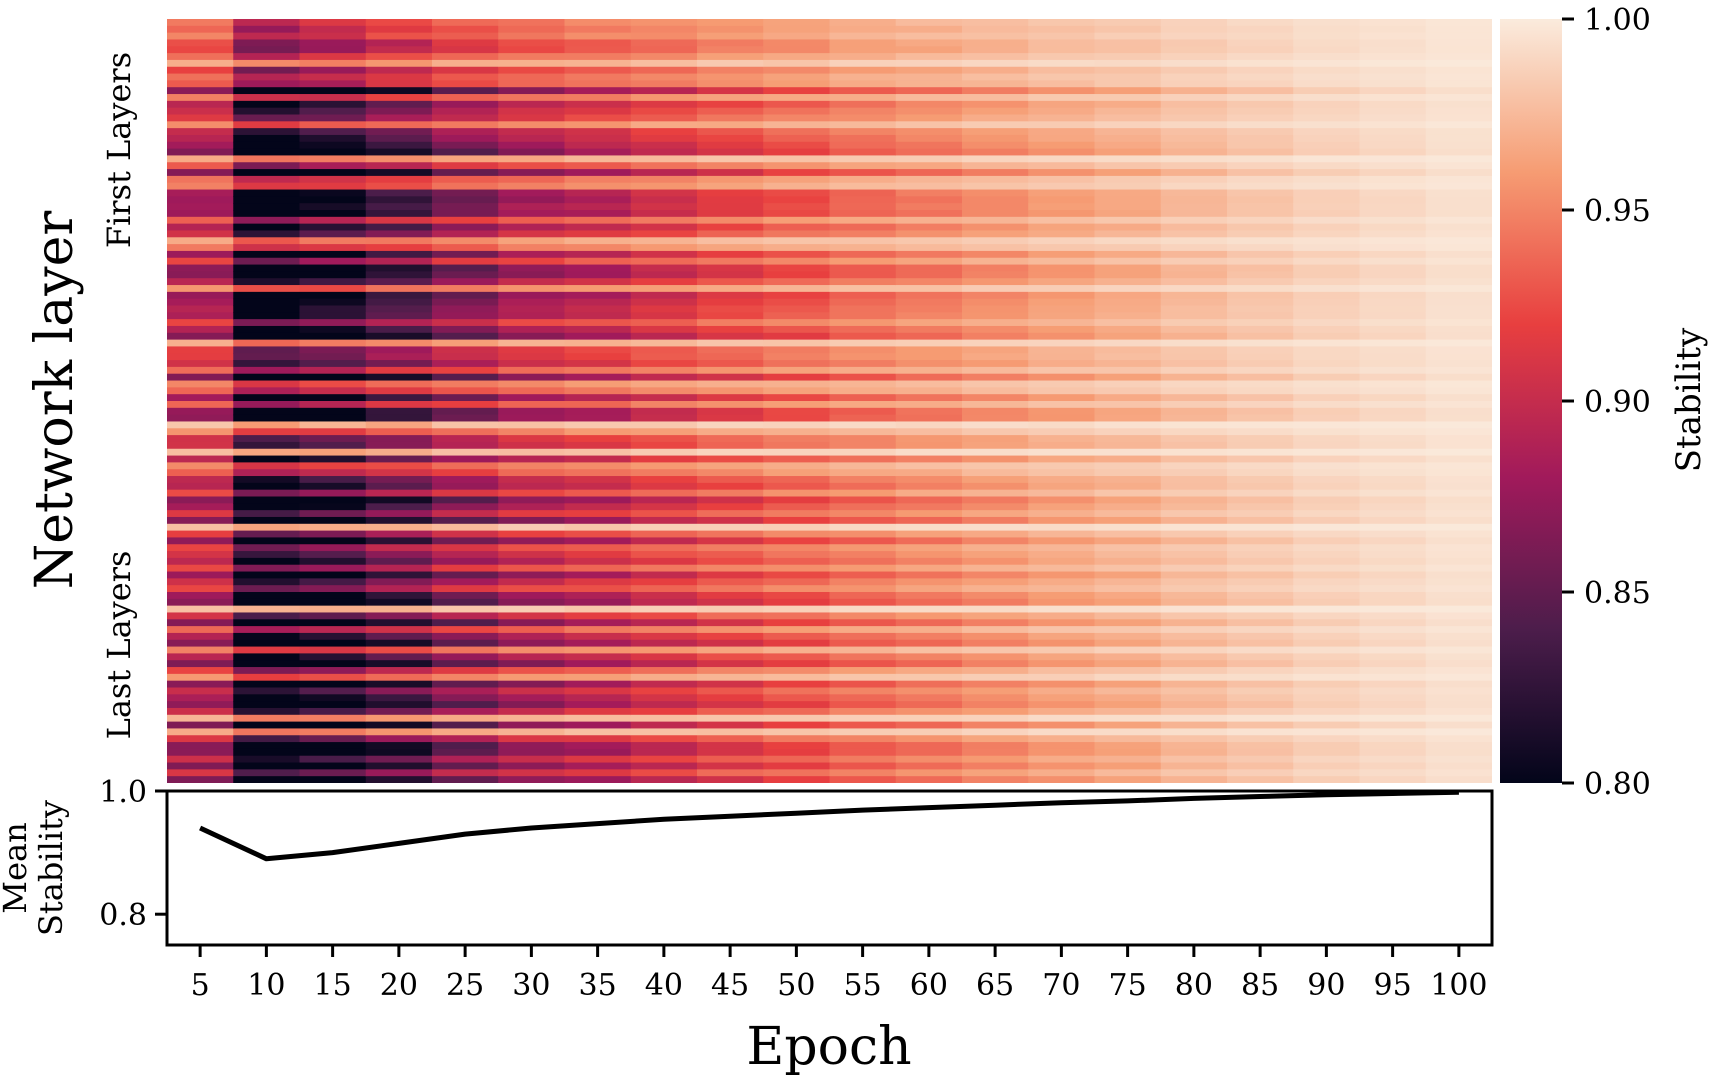 This screenshot has height=1075, width=1721. Describe the element at coordinates (1393, 985) in the screenshot. I see `x-tick-label: 95` at that location.